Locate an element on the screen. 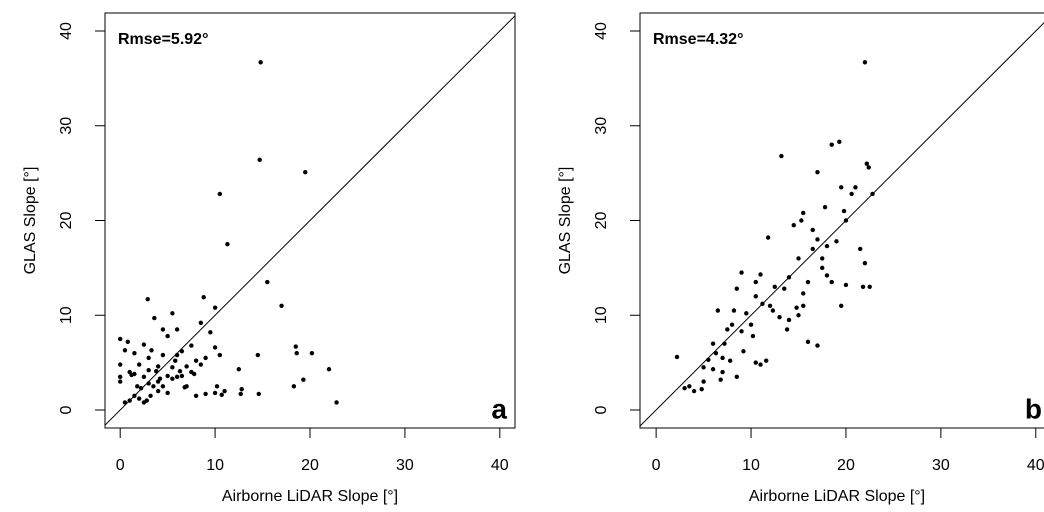 The height and width of the screenshot is (512, 1044). annotation: Rmse=5.92° is located at coordinates (163, 39).